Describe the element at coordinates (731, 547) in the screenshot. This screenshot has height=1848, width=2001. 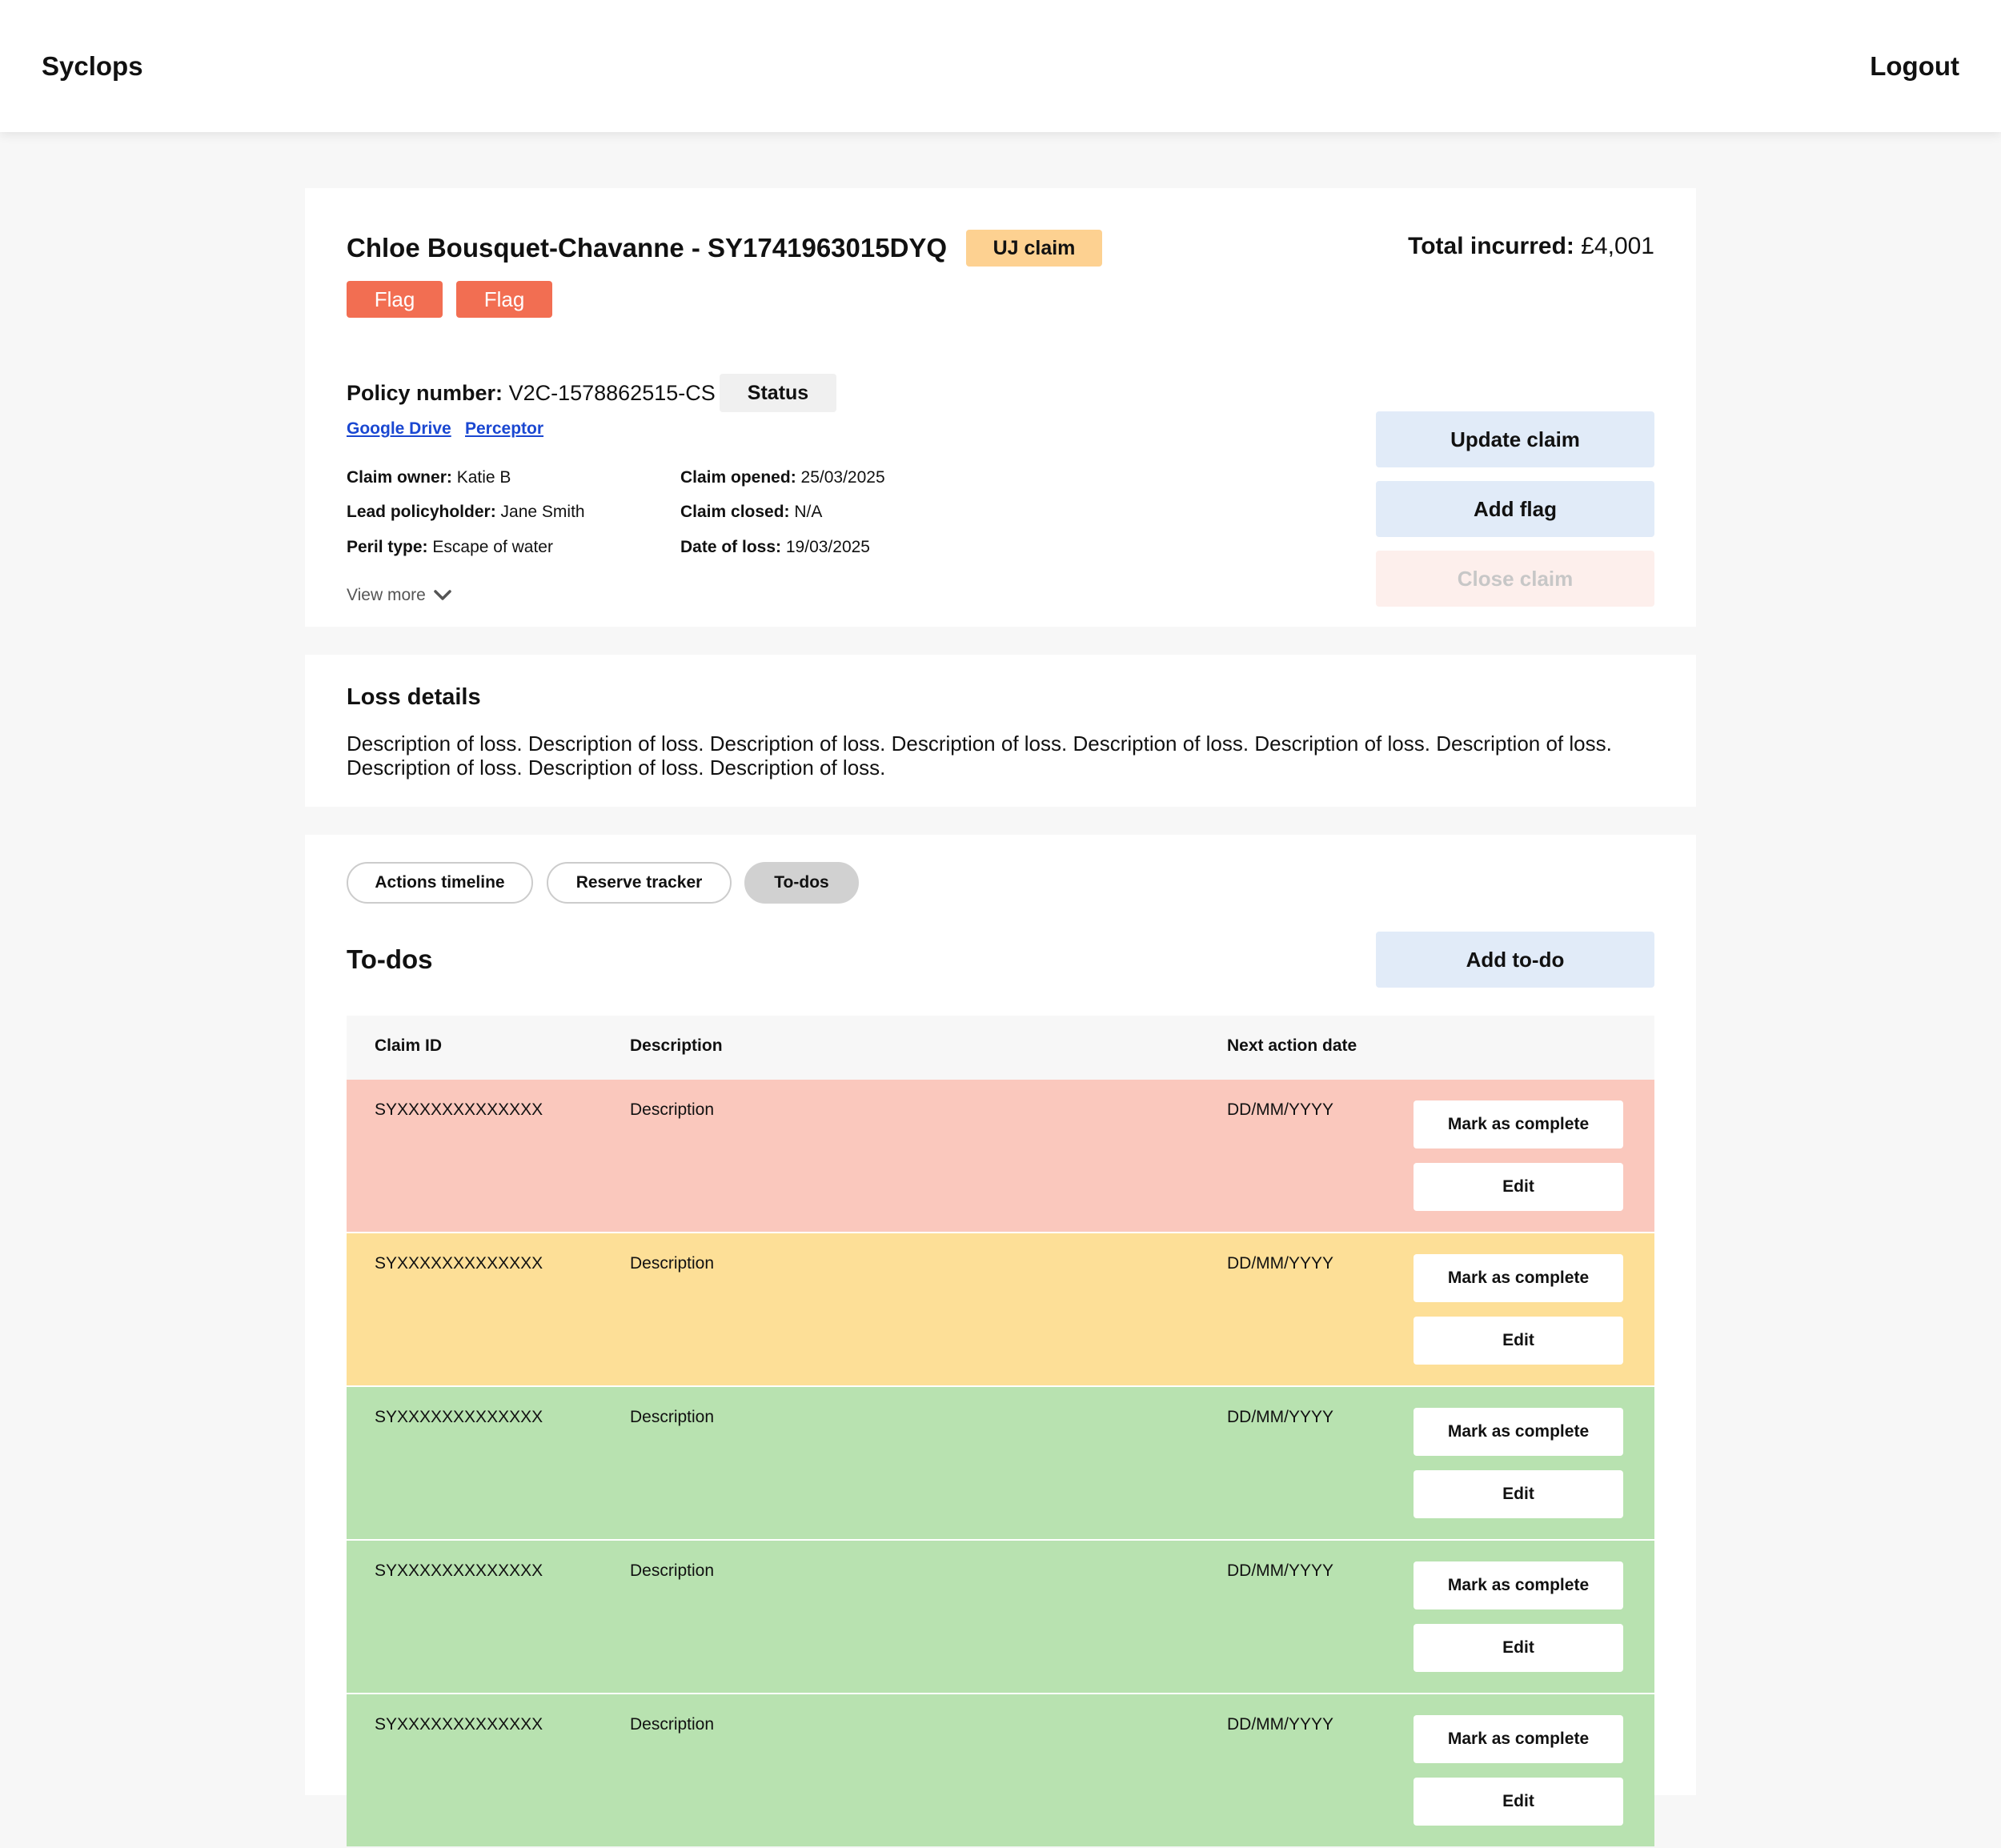
I see `date-of-loss-label: Date of loss:` at that location.